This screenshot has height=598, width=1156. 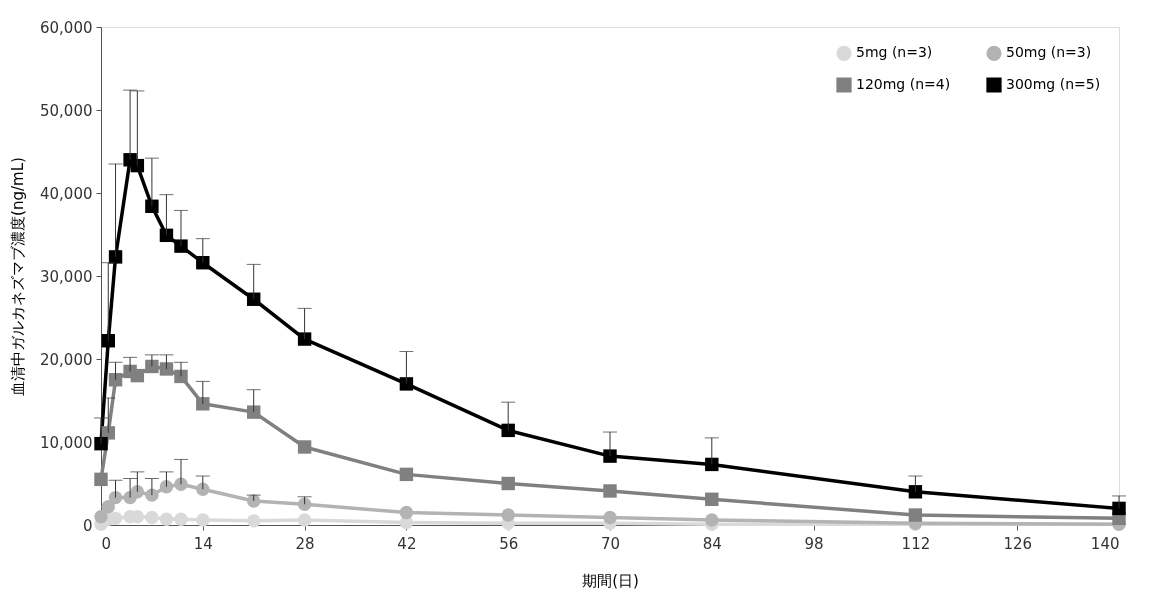 What do you see at coordinates (894, 52) in the screenshot?
I see `legend-label: 5mg (n=3)` at bounding box center [894, 52].